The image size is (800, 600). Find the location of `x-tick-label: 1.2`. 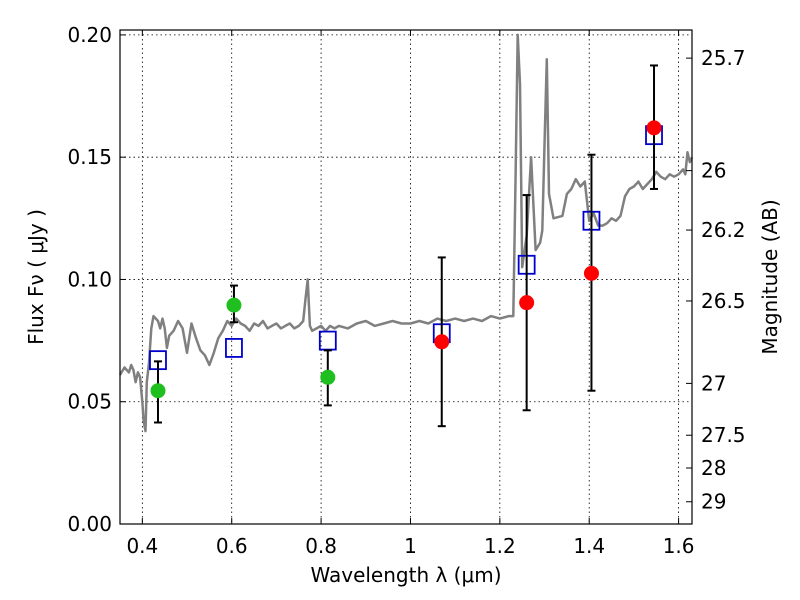

x-tick-label: 1.2 is located at coordinates (500, 546).